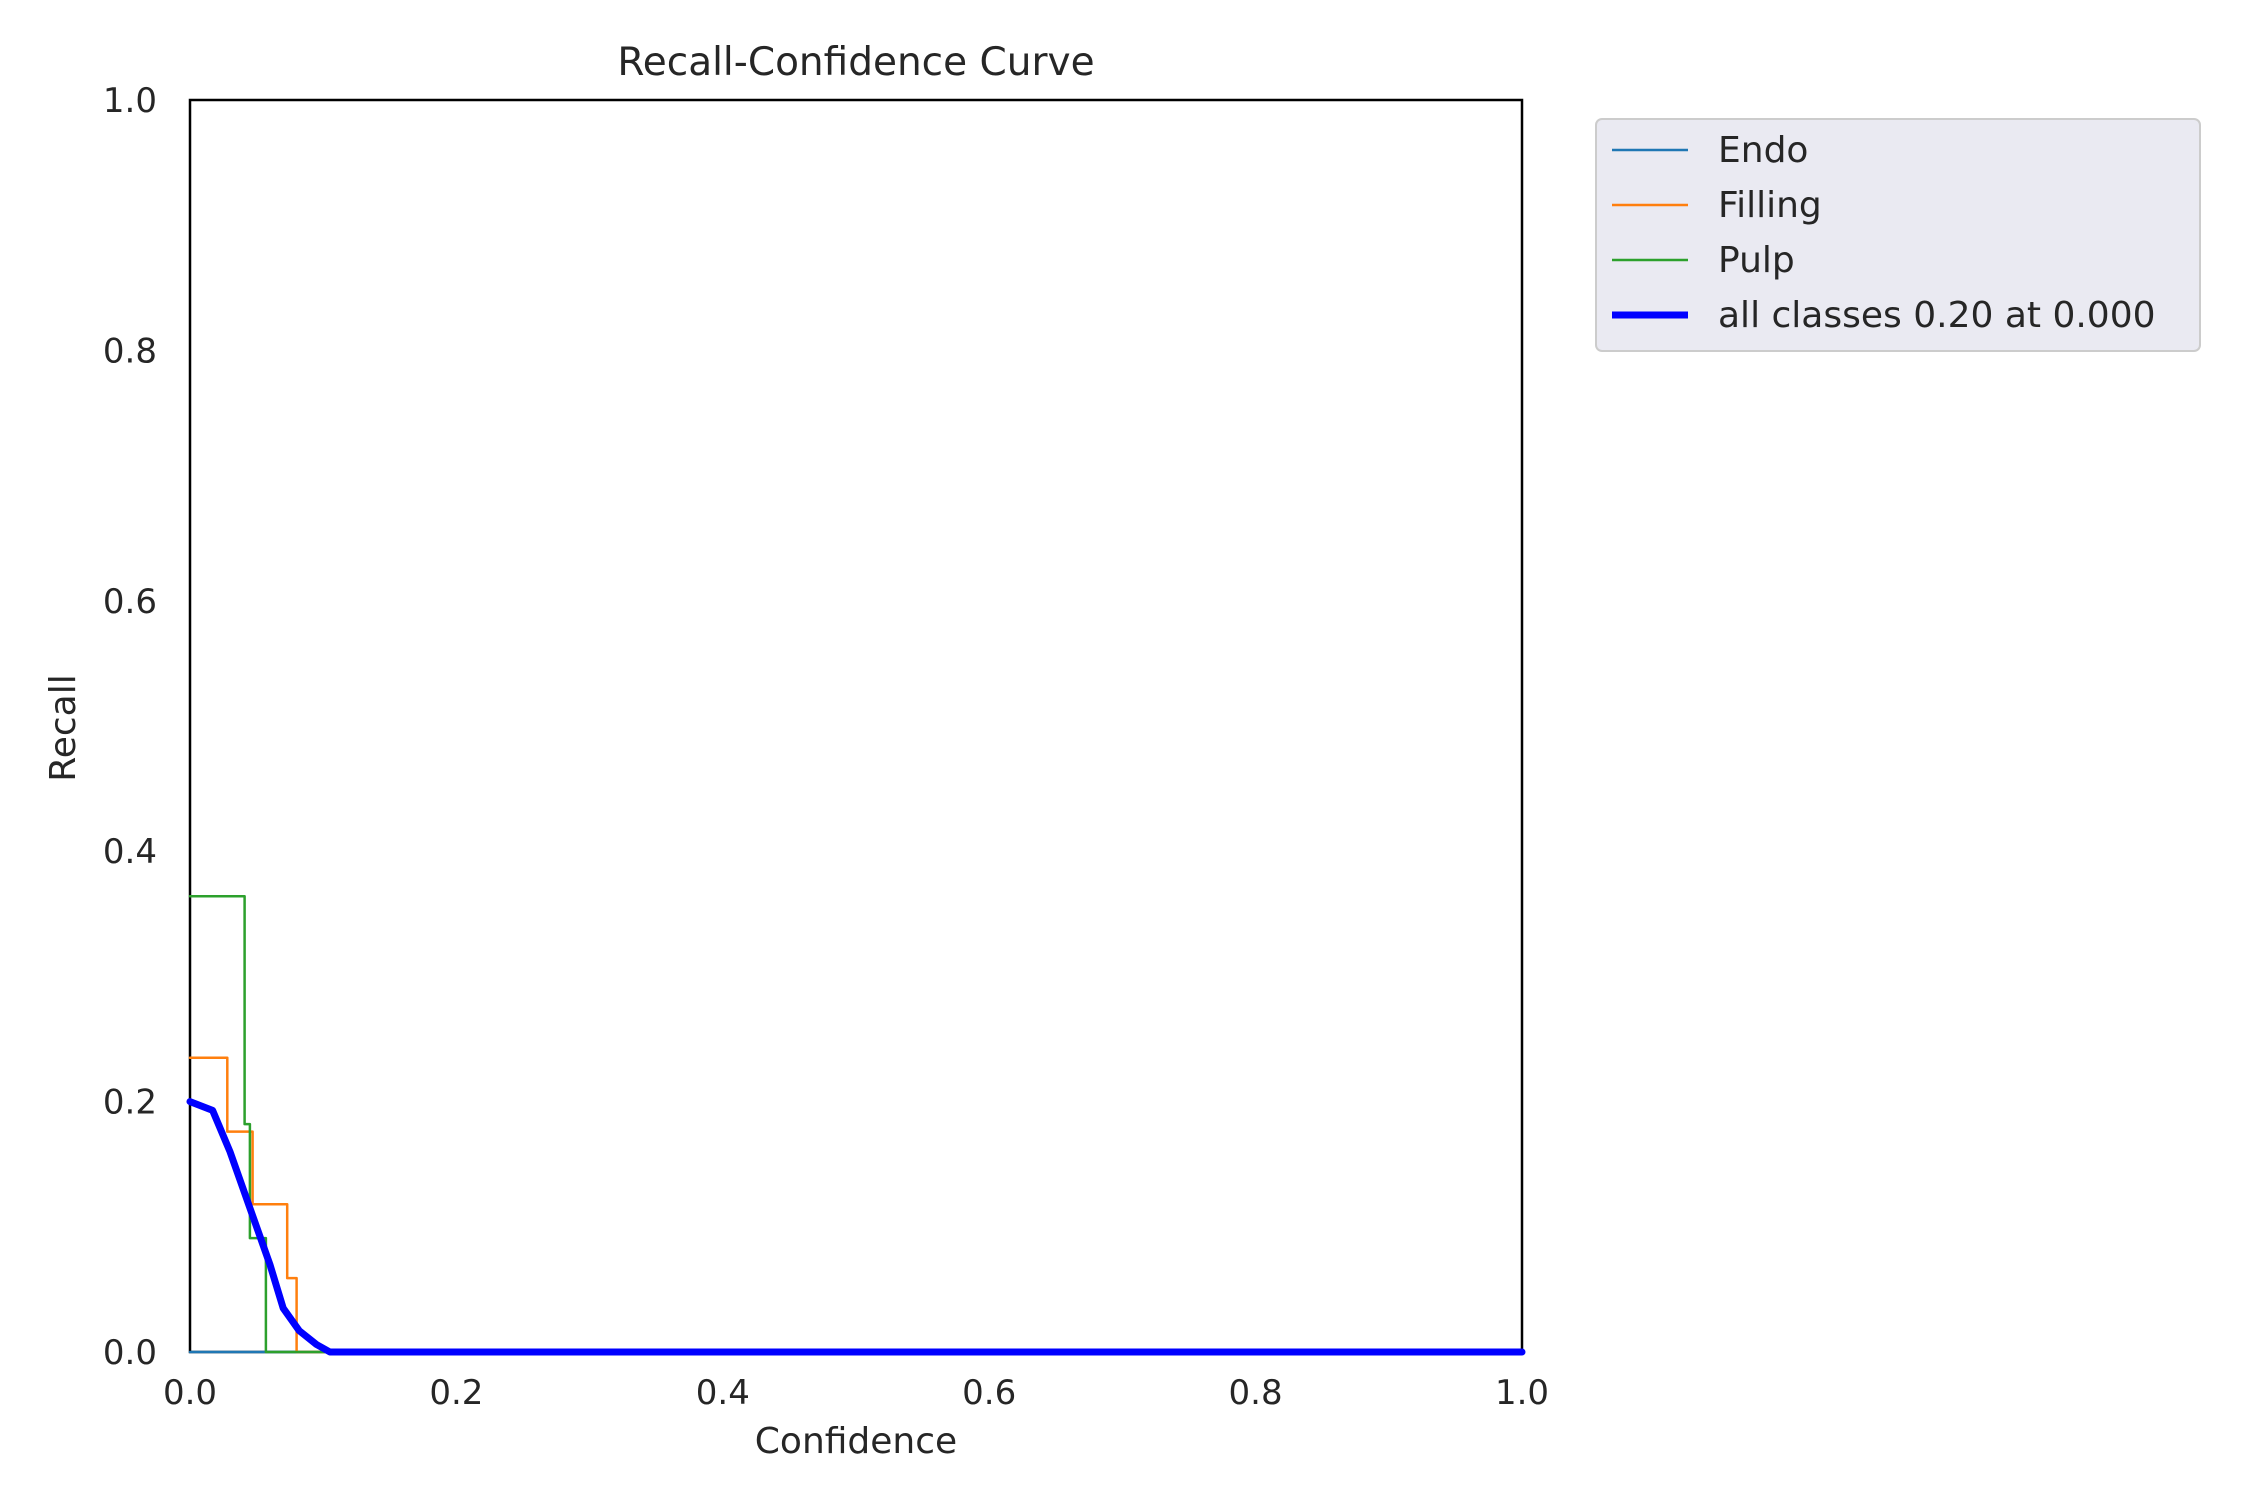 This screenshot has height=1500, width=2250. I want to click on y-tick-label: 0.8, so click(130, 351).